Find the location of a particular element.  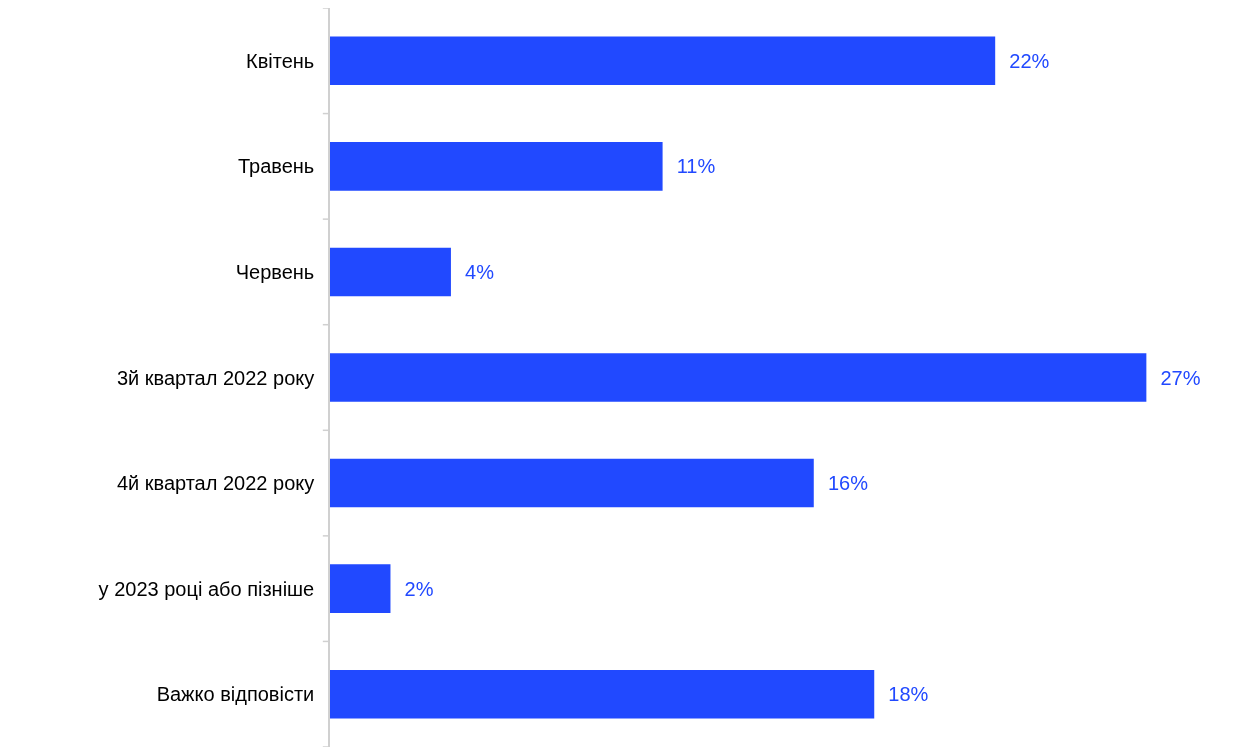

y-tick-label: у 2023 році або пізніше is located at coordinates (206, 588).